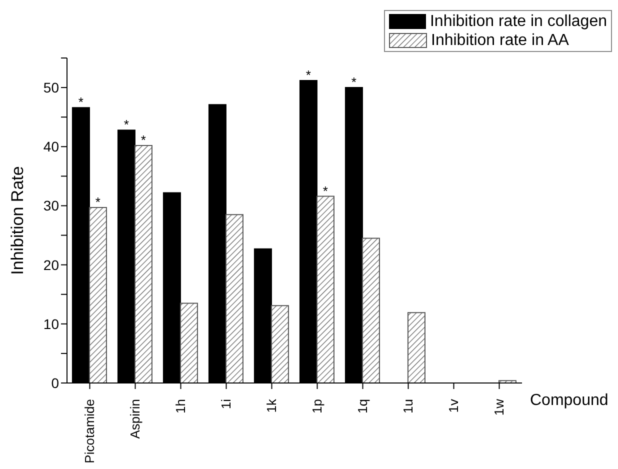  I want to click on y-tick-label: 40, so click(51, 146).